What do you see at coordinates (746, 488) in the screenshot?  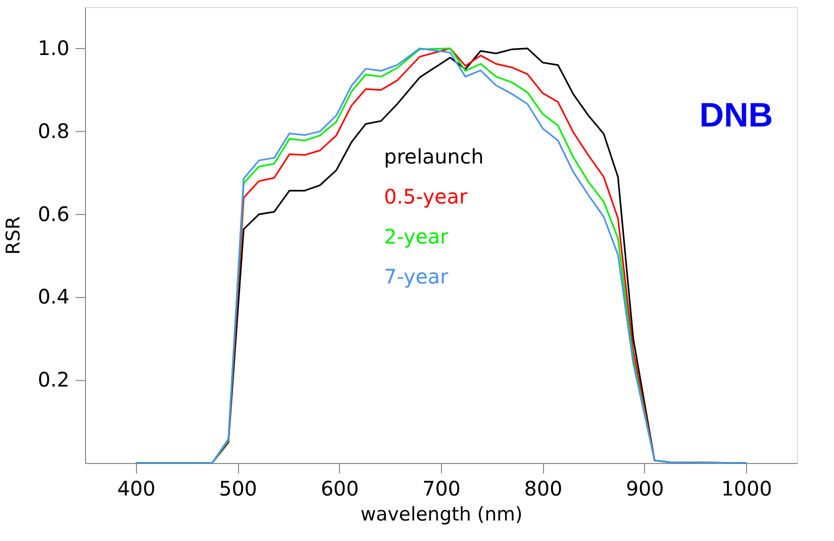 I see `x-tick-label: 1000` at bounding box center [746, 488].